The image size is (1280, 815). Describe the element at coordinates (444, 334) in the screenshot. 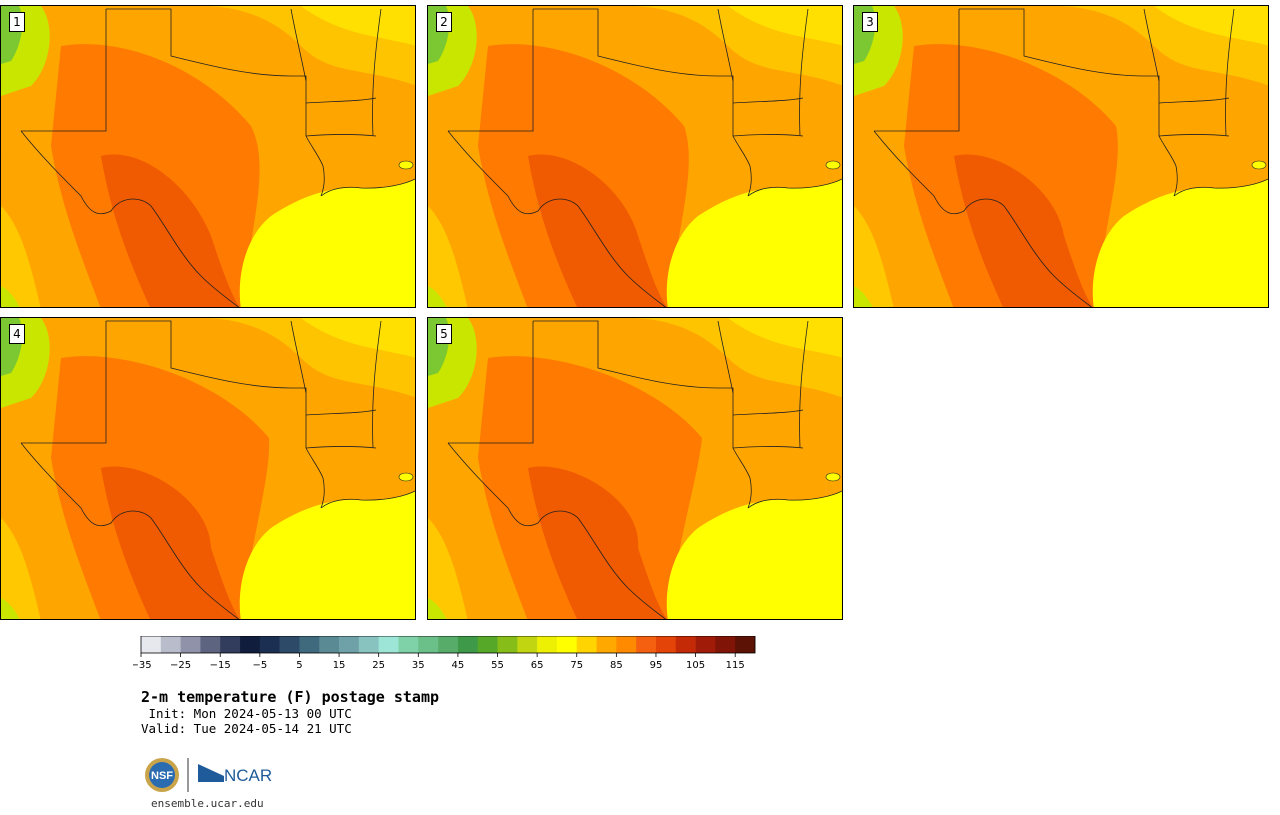

I see `panel-number-label: 5` at that location.